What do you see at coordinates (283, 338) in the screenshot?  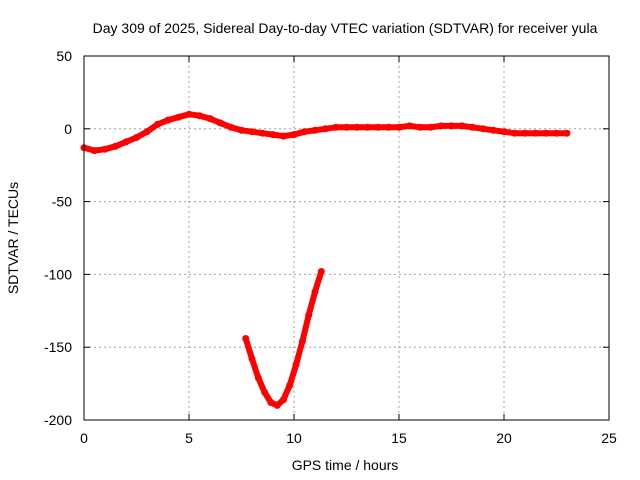 I see `series-line-dip` at bounding box center [283, 338].